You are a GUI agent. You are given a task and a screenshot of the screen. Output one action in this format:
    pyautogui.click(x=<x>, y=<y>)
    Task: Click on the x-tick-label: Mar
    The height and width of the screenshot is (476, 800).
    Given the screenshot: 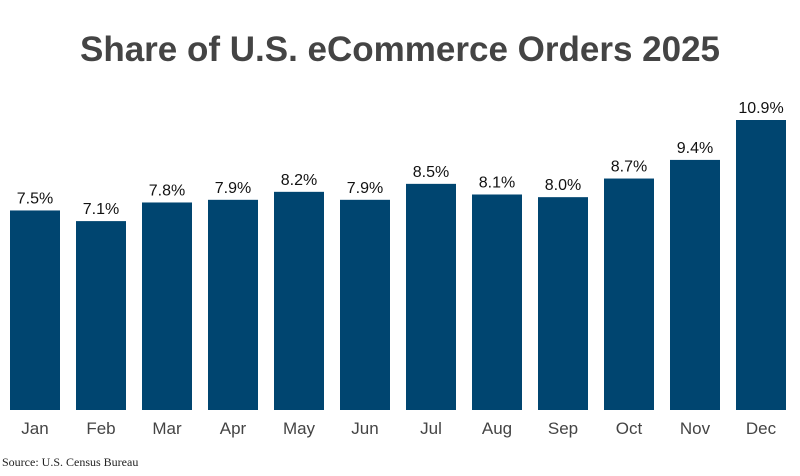 What is the action you would take?
    pyautogui.click(x=167, y=428)
    